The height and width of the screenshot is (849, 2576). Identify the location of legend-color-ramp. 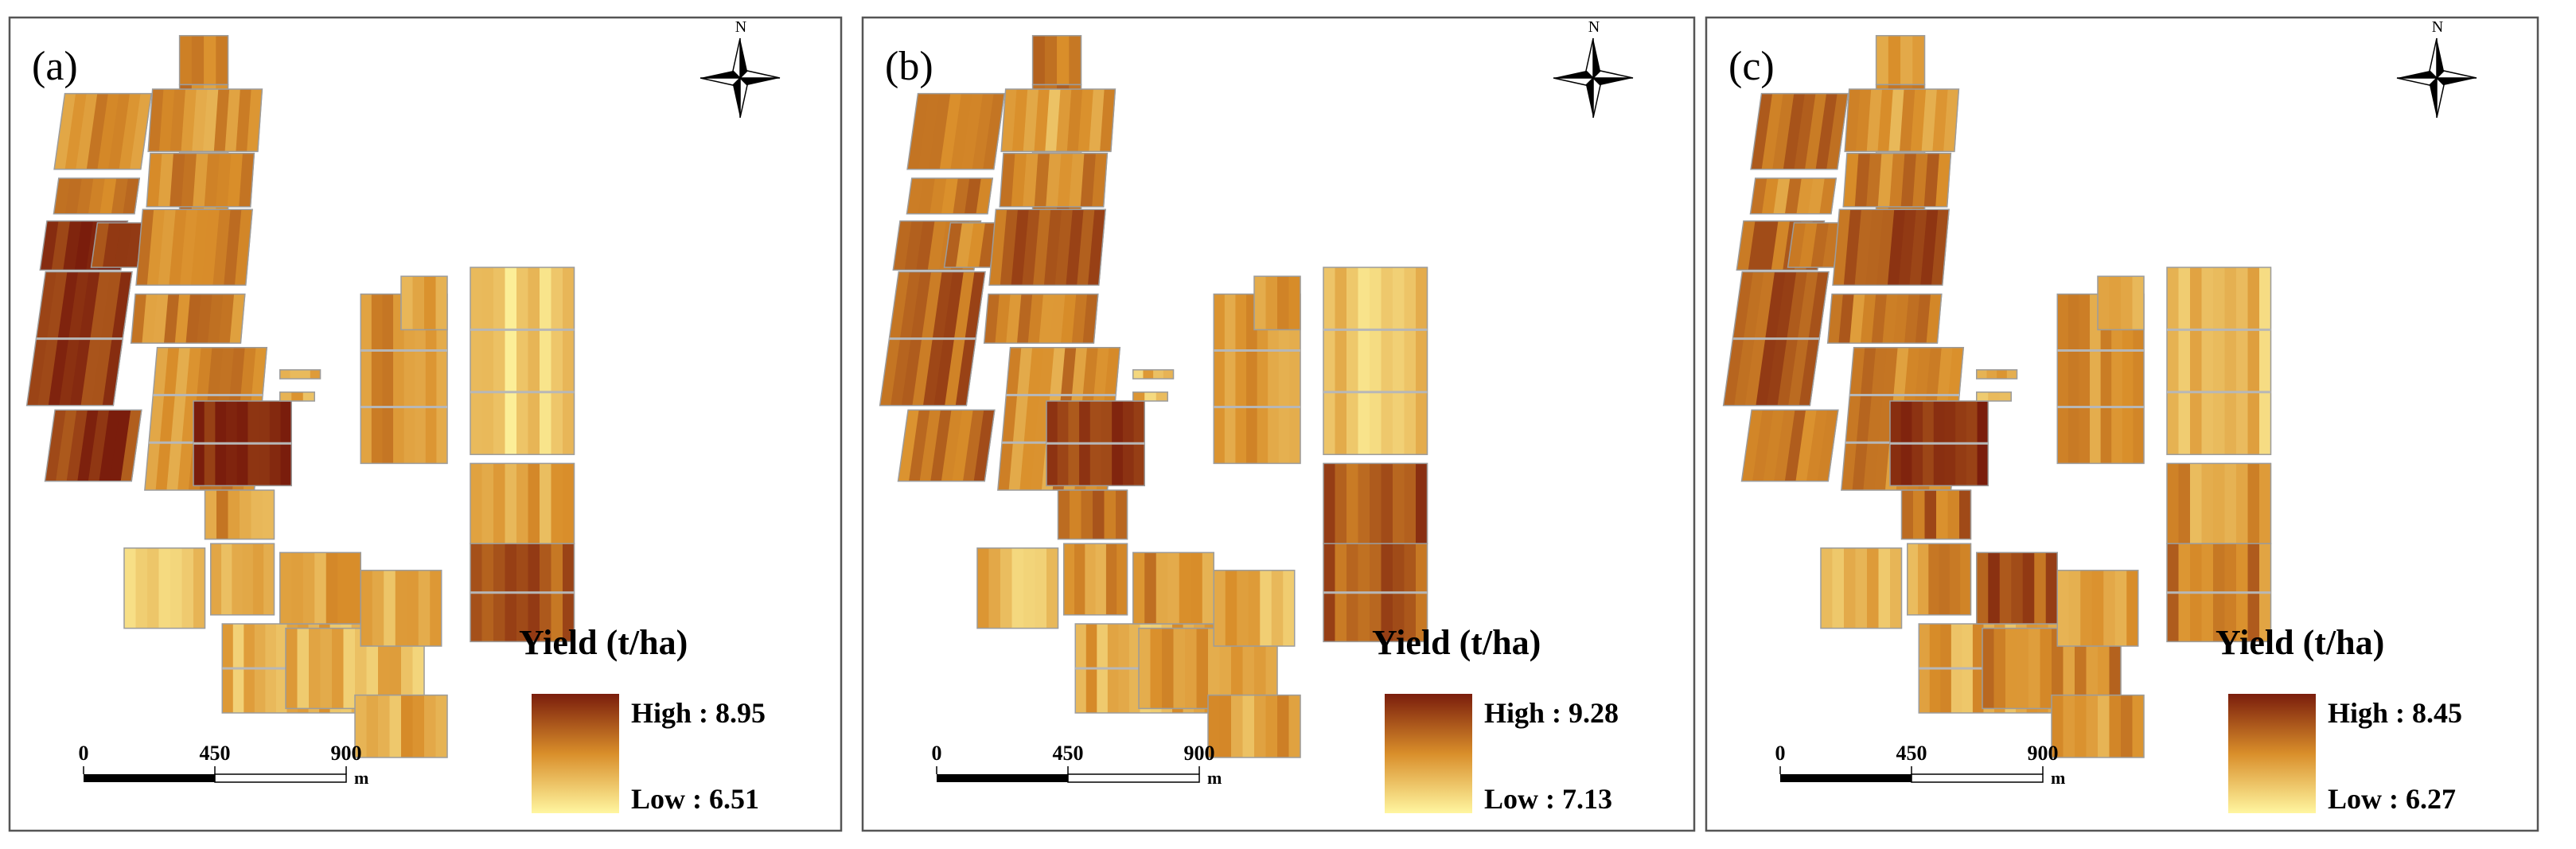
(575, 754).